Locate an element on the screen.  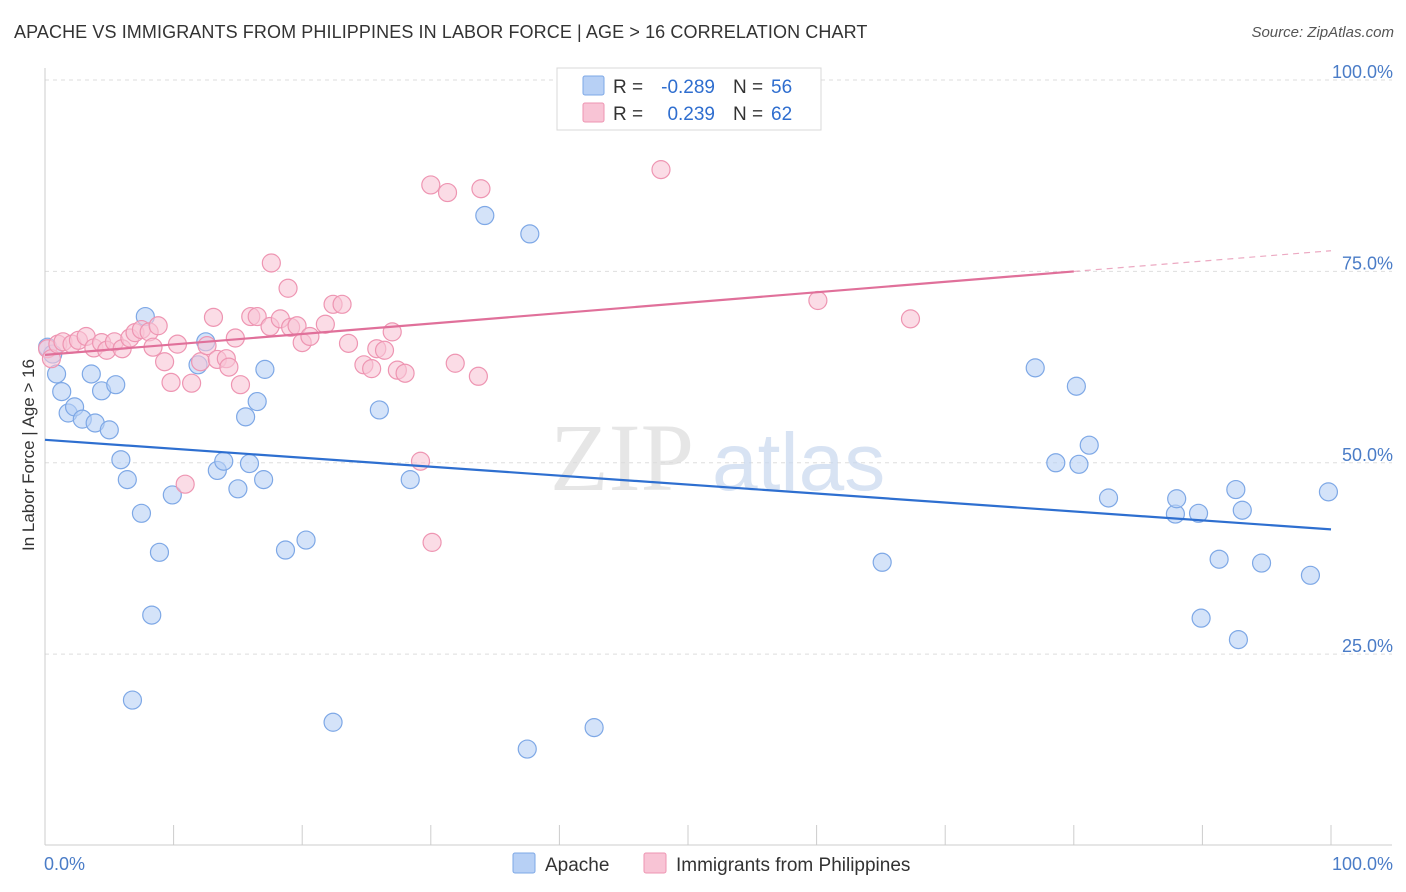
x-tick-labels: 0.0% 100.0% is located at coordinates (718, 864).